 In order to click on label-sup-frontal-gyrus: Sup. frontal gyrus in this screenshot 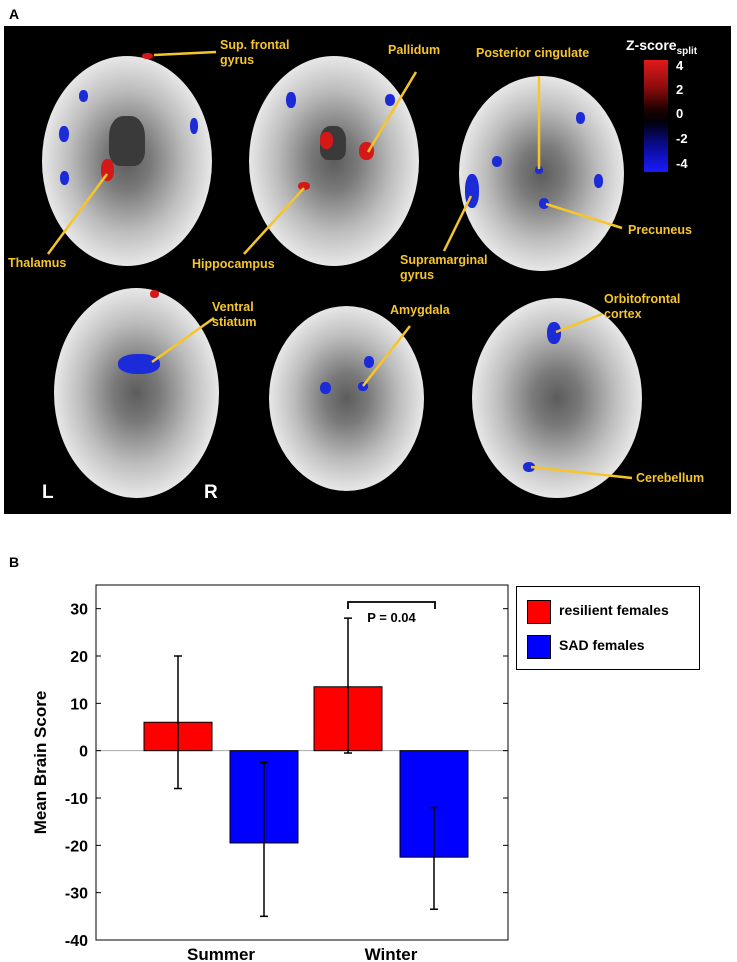, I will do `click(255, 52)`.